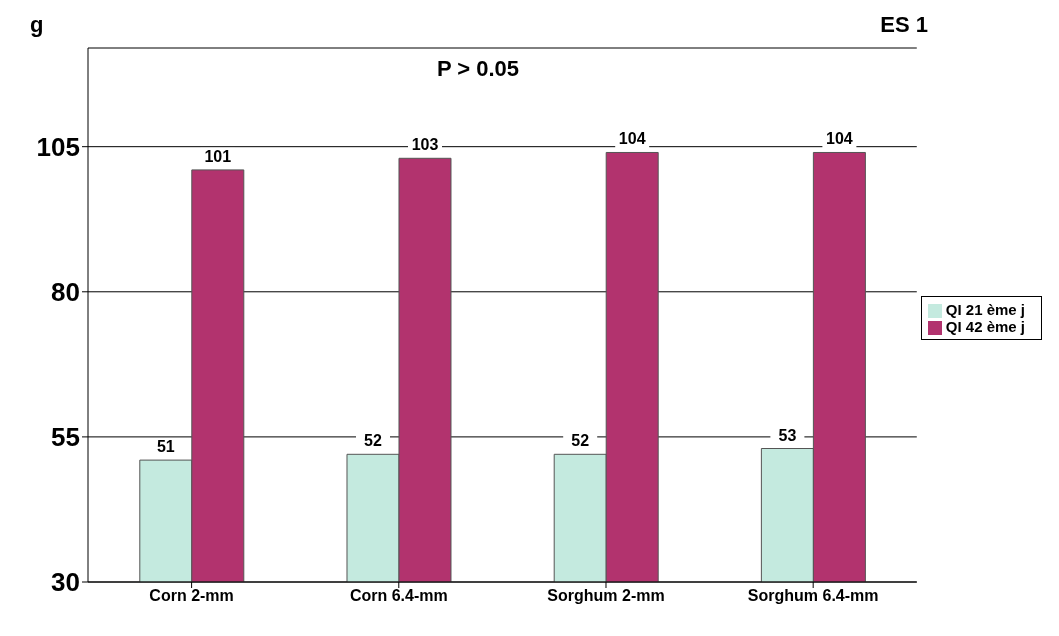 Image resolution: width=1059 pixels, height=636 pixels. Describe the element at coordinates (65, 582) in the screenshot. I see `y-tick-label: 30` at that location.